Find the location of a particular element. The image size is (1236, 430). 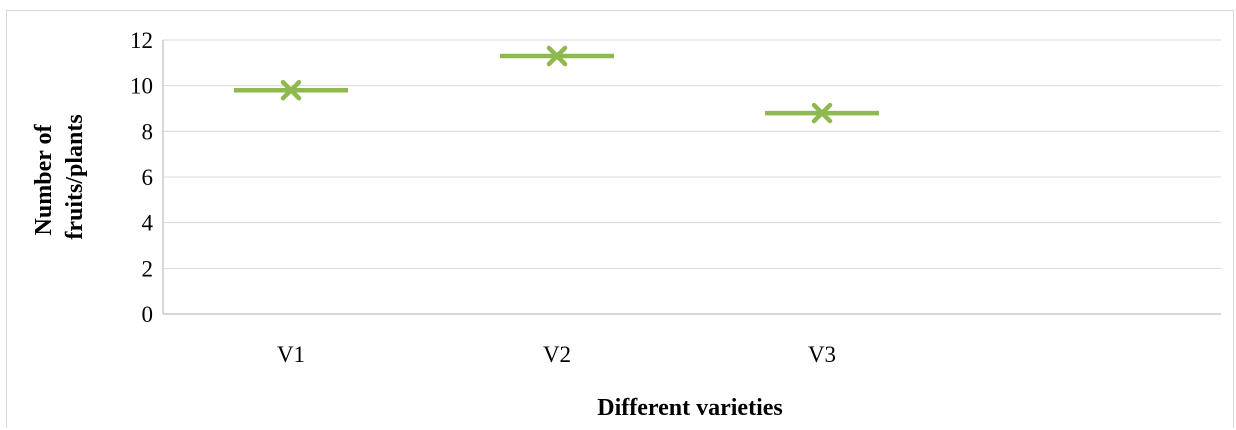

x-tick-label: V3 is located at coordinates (822, 354).